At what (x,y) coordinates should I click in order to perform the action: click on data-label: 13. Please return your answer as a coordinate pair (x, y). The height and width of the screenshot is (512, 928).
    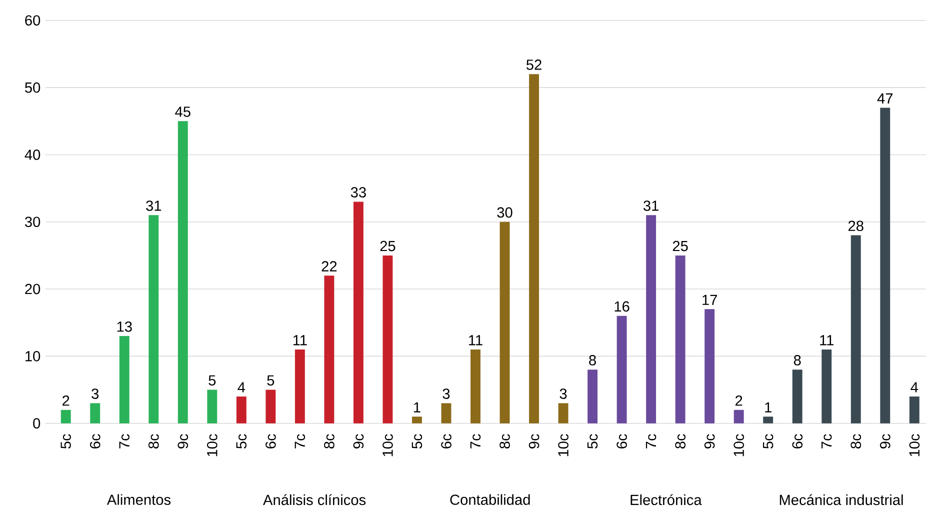
    Looking at the image, I should click on (124, 326).